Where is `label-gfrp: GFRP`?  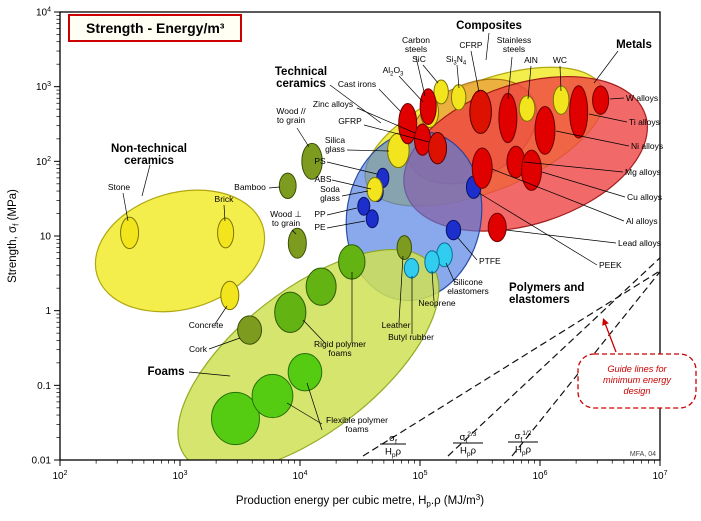 label-gfrp: GFRP is located at coordinates (350, 121).